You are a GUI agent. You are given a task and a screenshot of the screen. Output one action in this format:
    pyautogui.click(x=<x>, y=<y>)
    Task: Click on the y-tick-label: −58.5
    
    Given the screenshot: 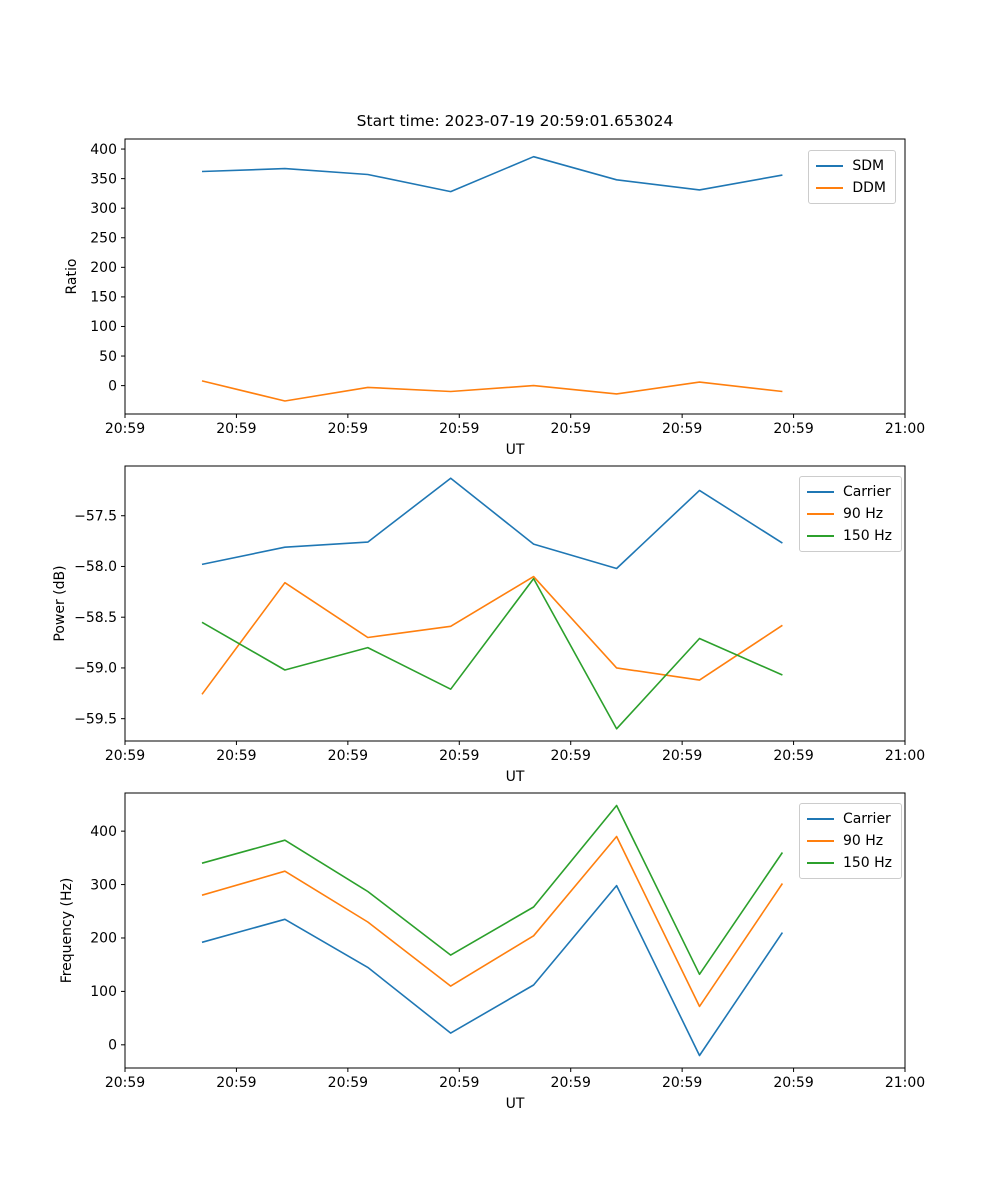 What is the action you would take?
    pyautogui.click(x=95, y=618)
    